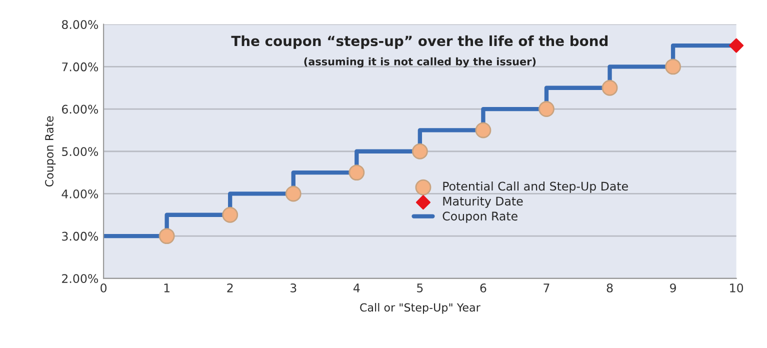 The height and width of the screenshot is (348, 767). I want to click on y-tick-label: 8.00%, so click(80, 25).